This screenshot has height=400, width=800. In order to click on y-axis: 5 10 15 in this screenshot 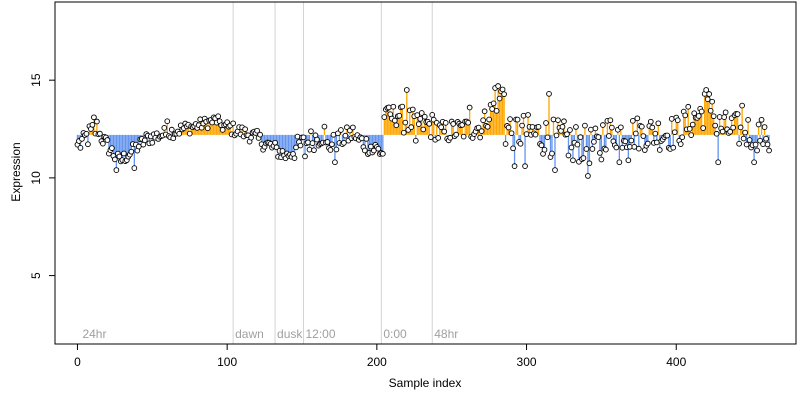, I will do `click(42, 176)`.